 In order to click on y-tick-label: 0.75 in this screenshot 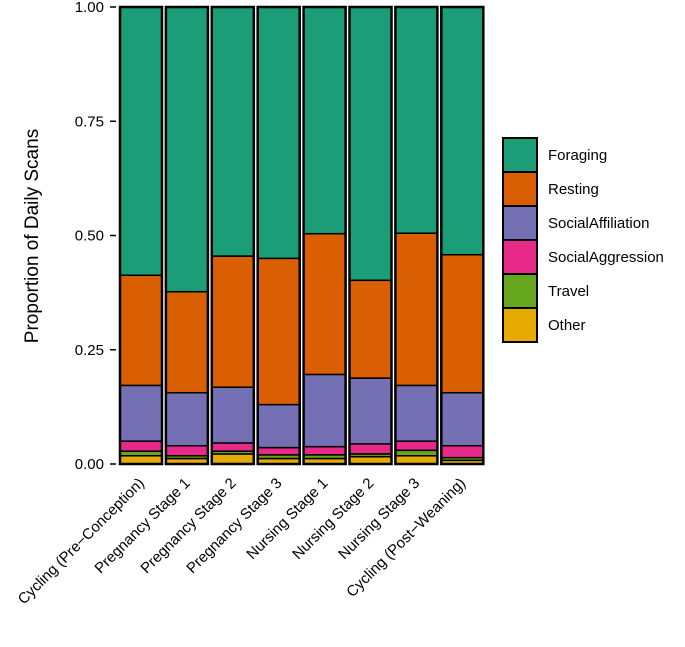, I will do `click(89, 121)`.